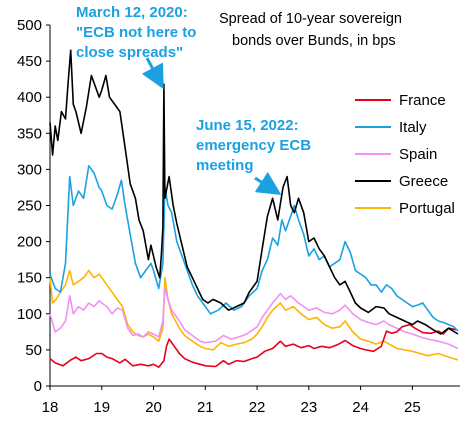  Describe the element at coordinates (253, 345) in the screenshot. I see `series-line-france` at that location.